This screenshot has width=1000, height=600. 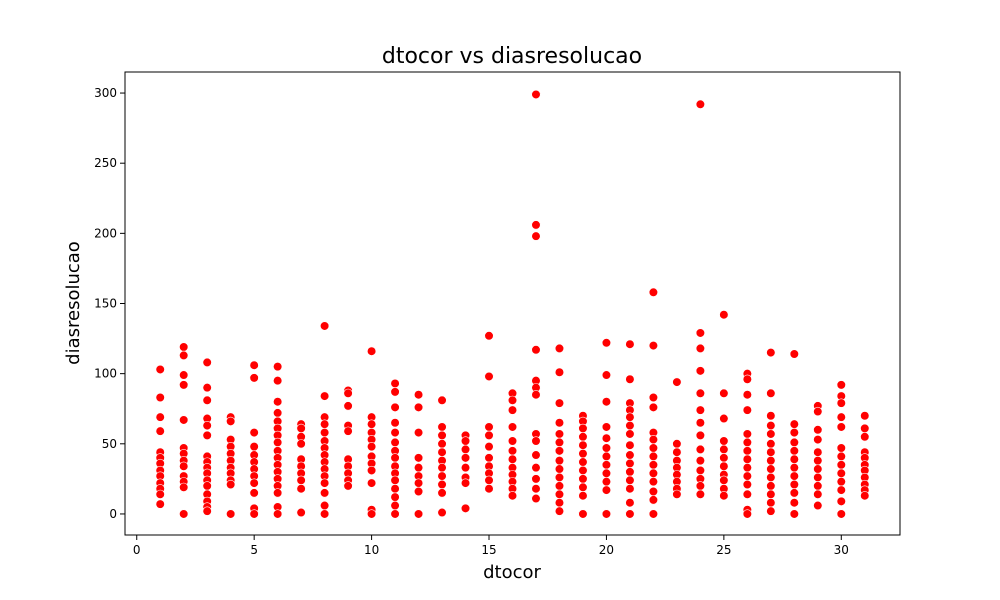 What do you see at coordinates (73, 303) in the screenshot?
I see `y-axis-label: diasresolucao` at bounding box center [73, 303].